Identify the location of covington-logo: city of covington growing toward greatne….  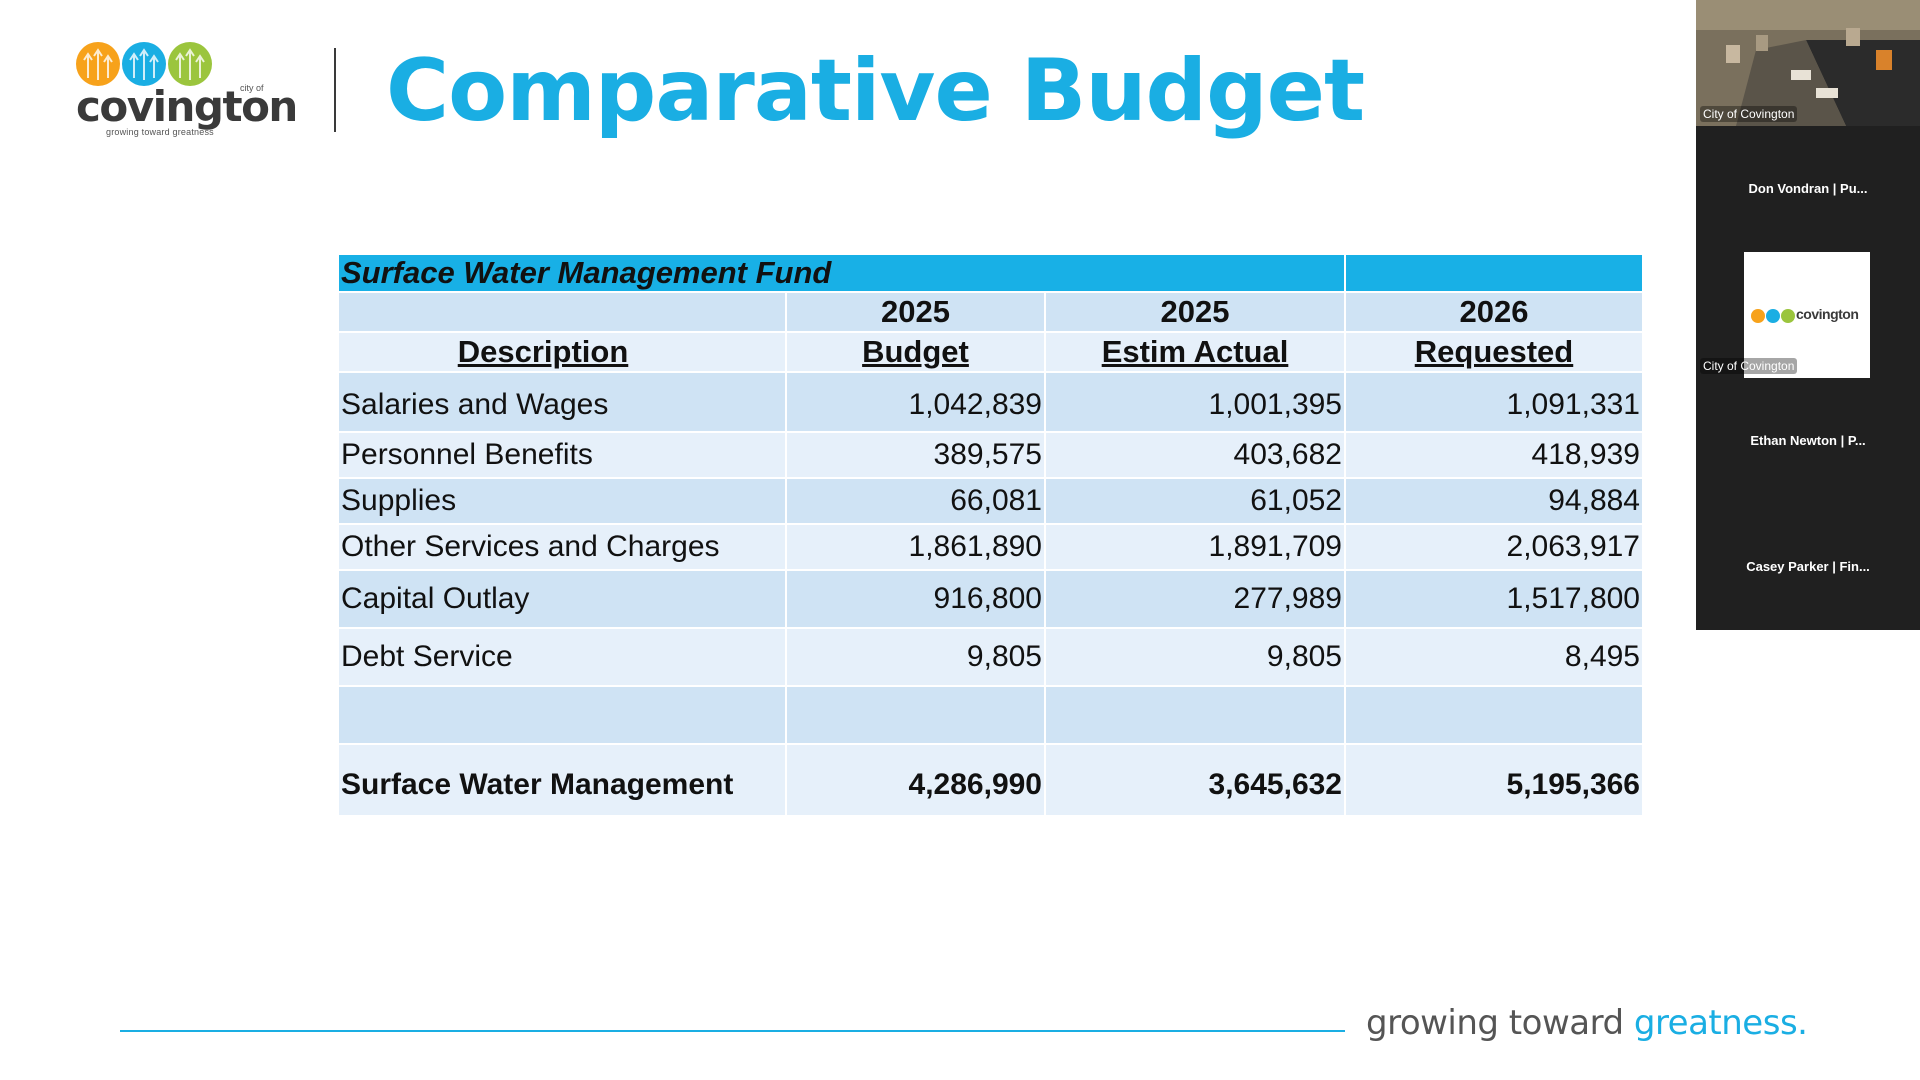
(186, 90).